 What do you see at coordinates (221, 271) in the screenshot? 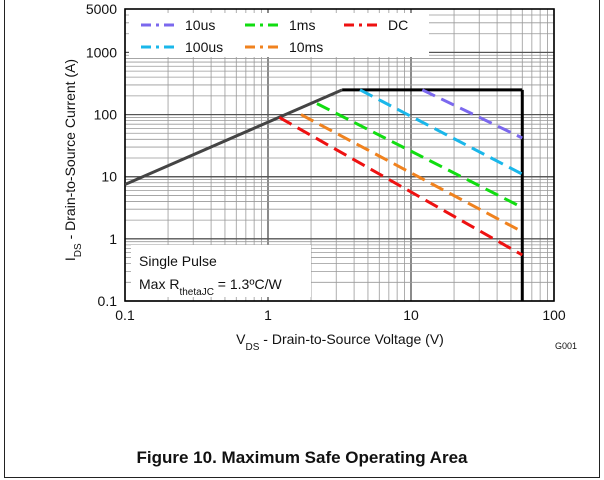
I see `annotation-box` at bounding box center [221, 271].